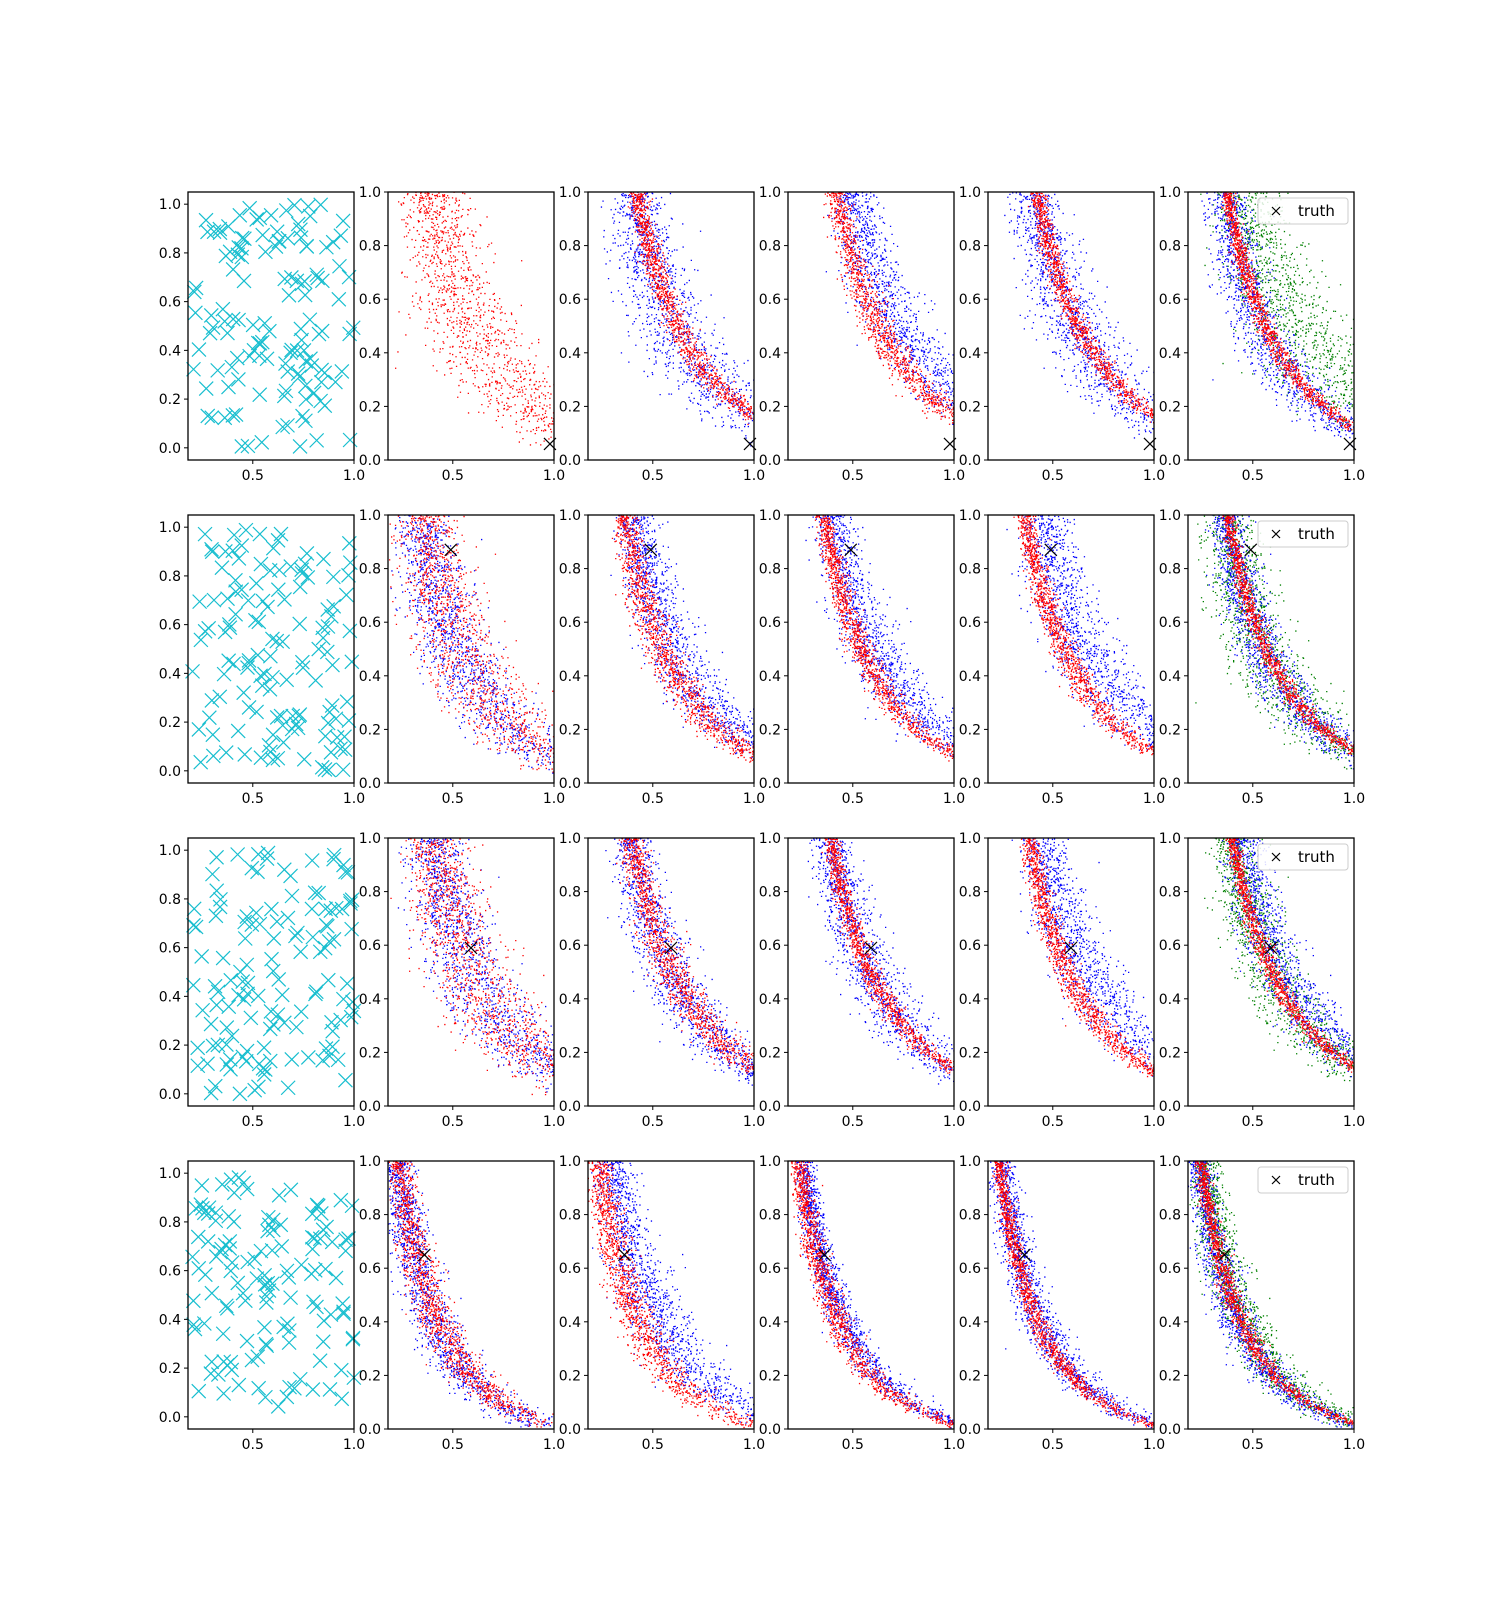 This screenshot has height=1600, width=1500. I want to click on series-red, so click(483, 1293).